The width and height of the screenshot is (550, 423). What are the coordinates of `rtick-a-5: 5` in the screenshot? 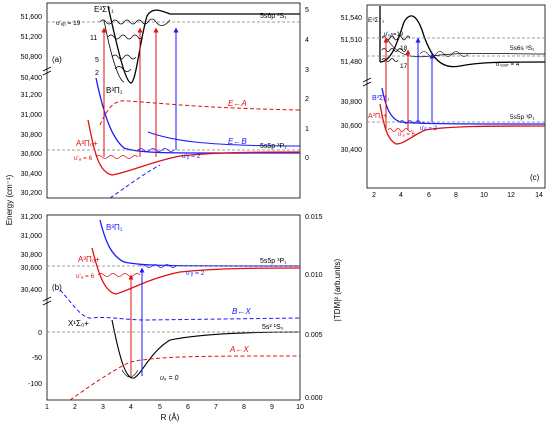 It's located at (307, 10).